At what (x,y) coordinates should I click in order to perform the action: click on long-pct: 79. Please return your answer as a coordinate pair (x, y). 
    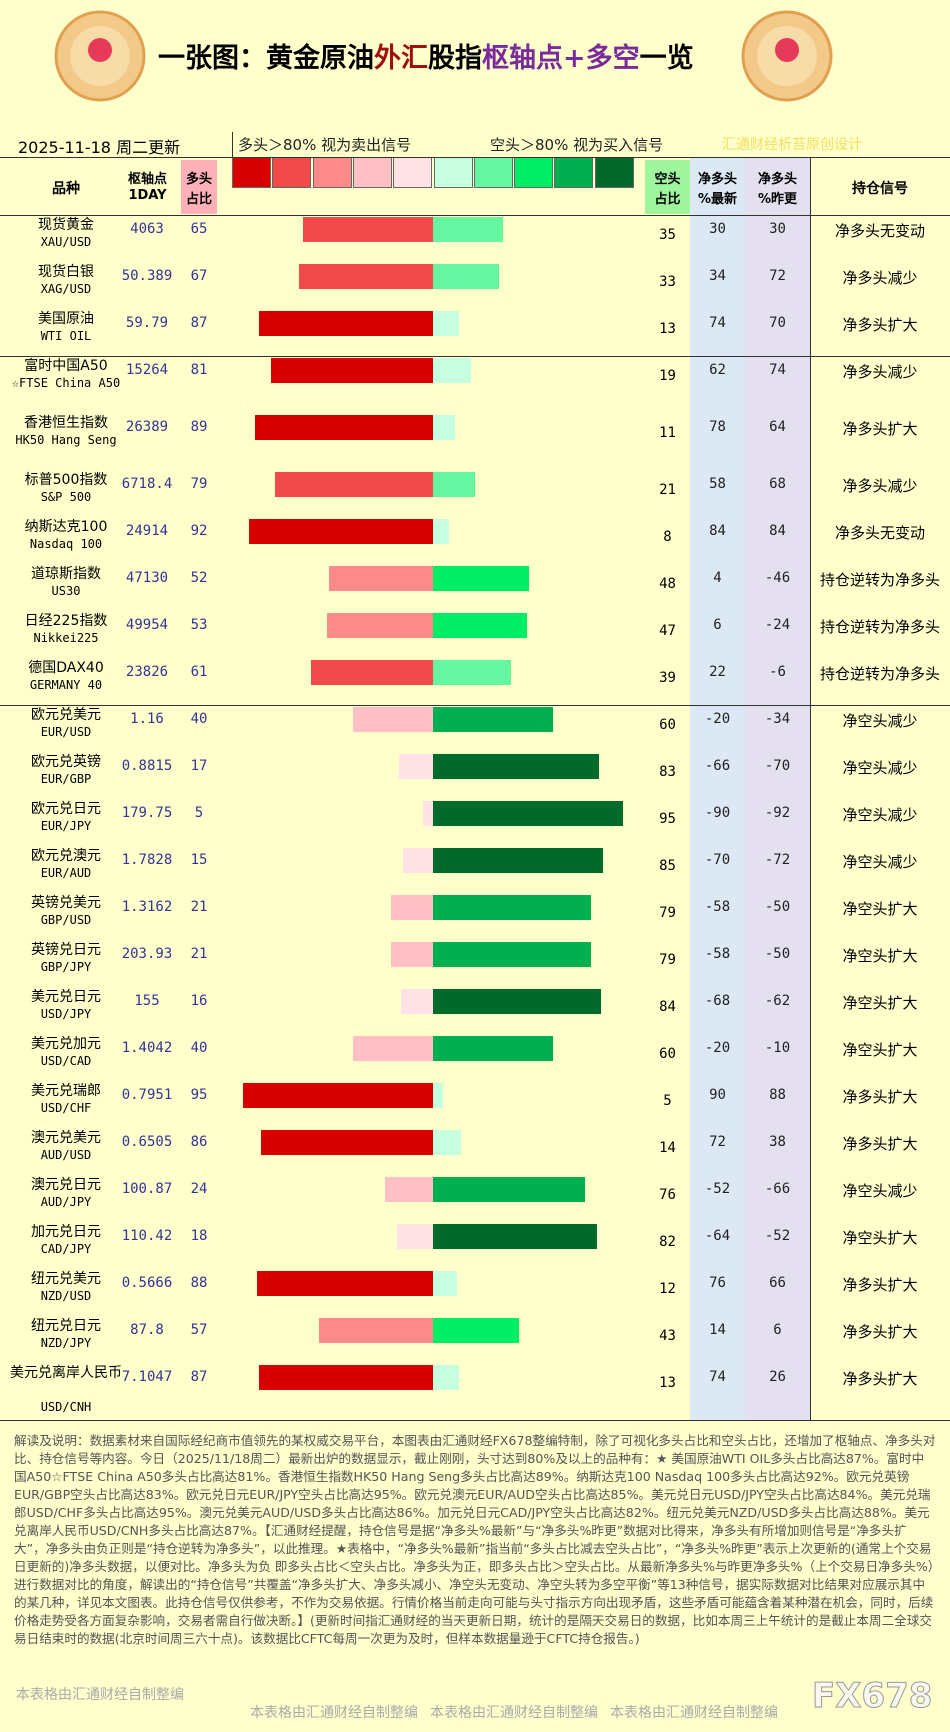
    Looking at the image, I should click on (199, 484).